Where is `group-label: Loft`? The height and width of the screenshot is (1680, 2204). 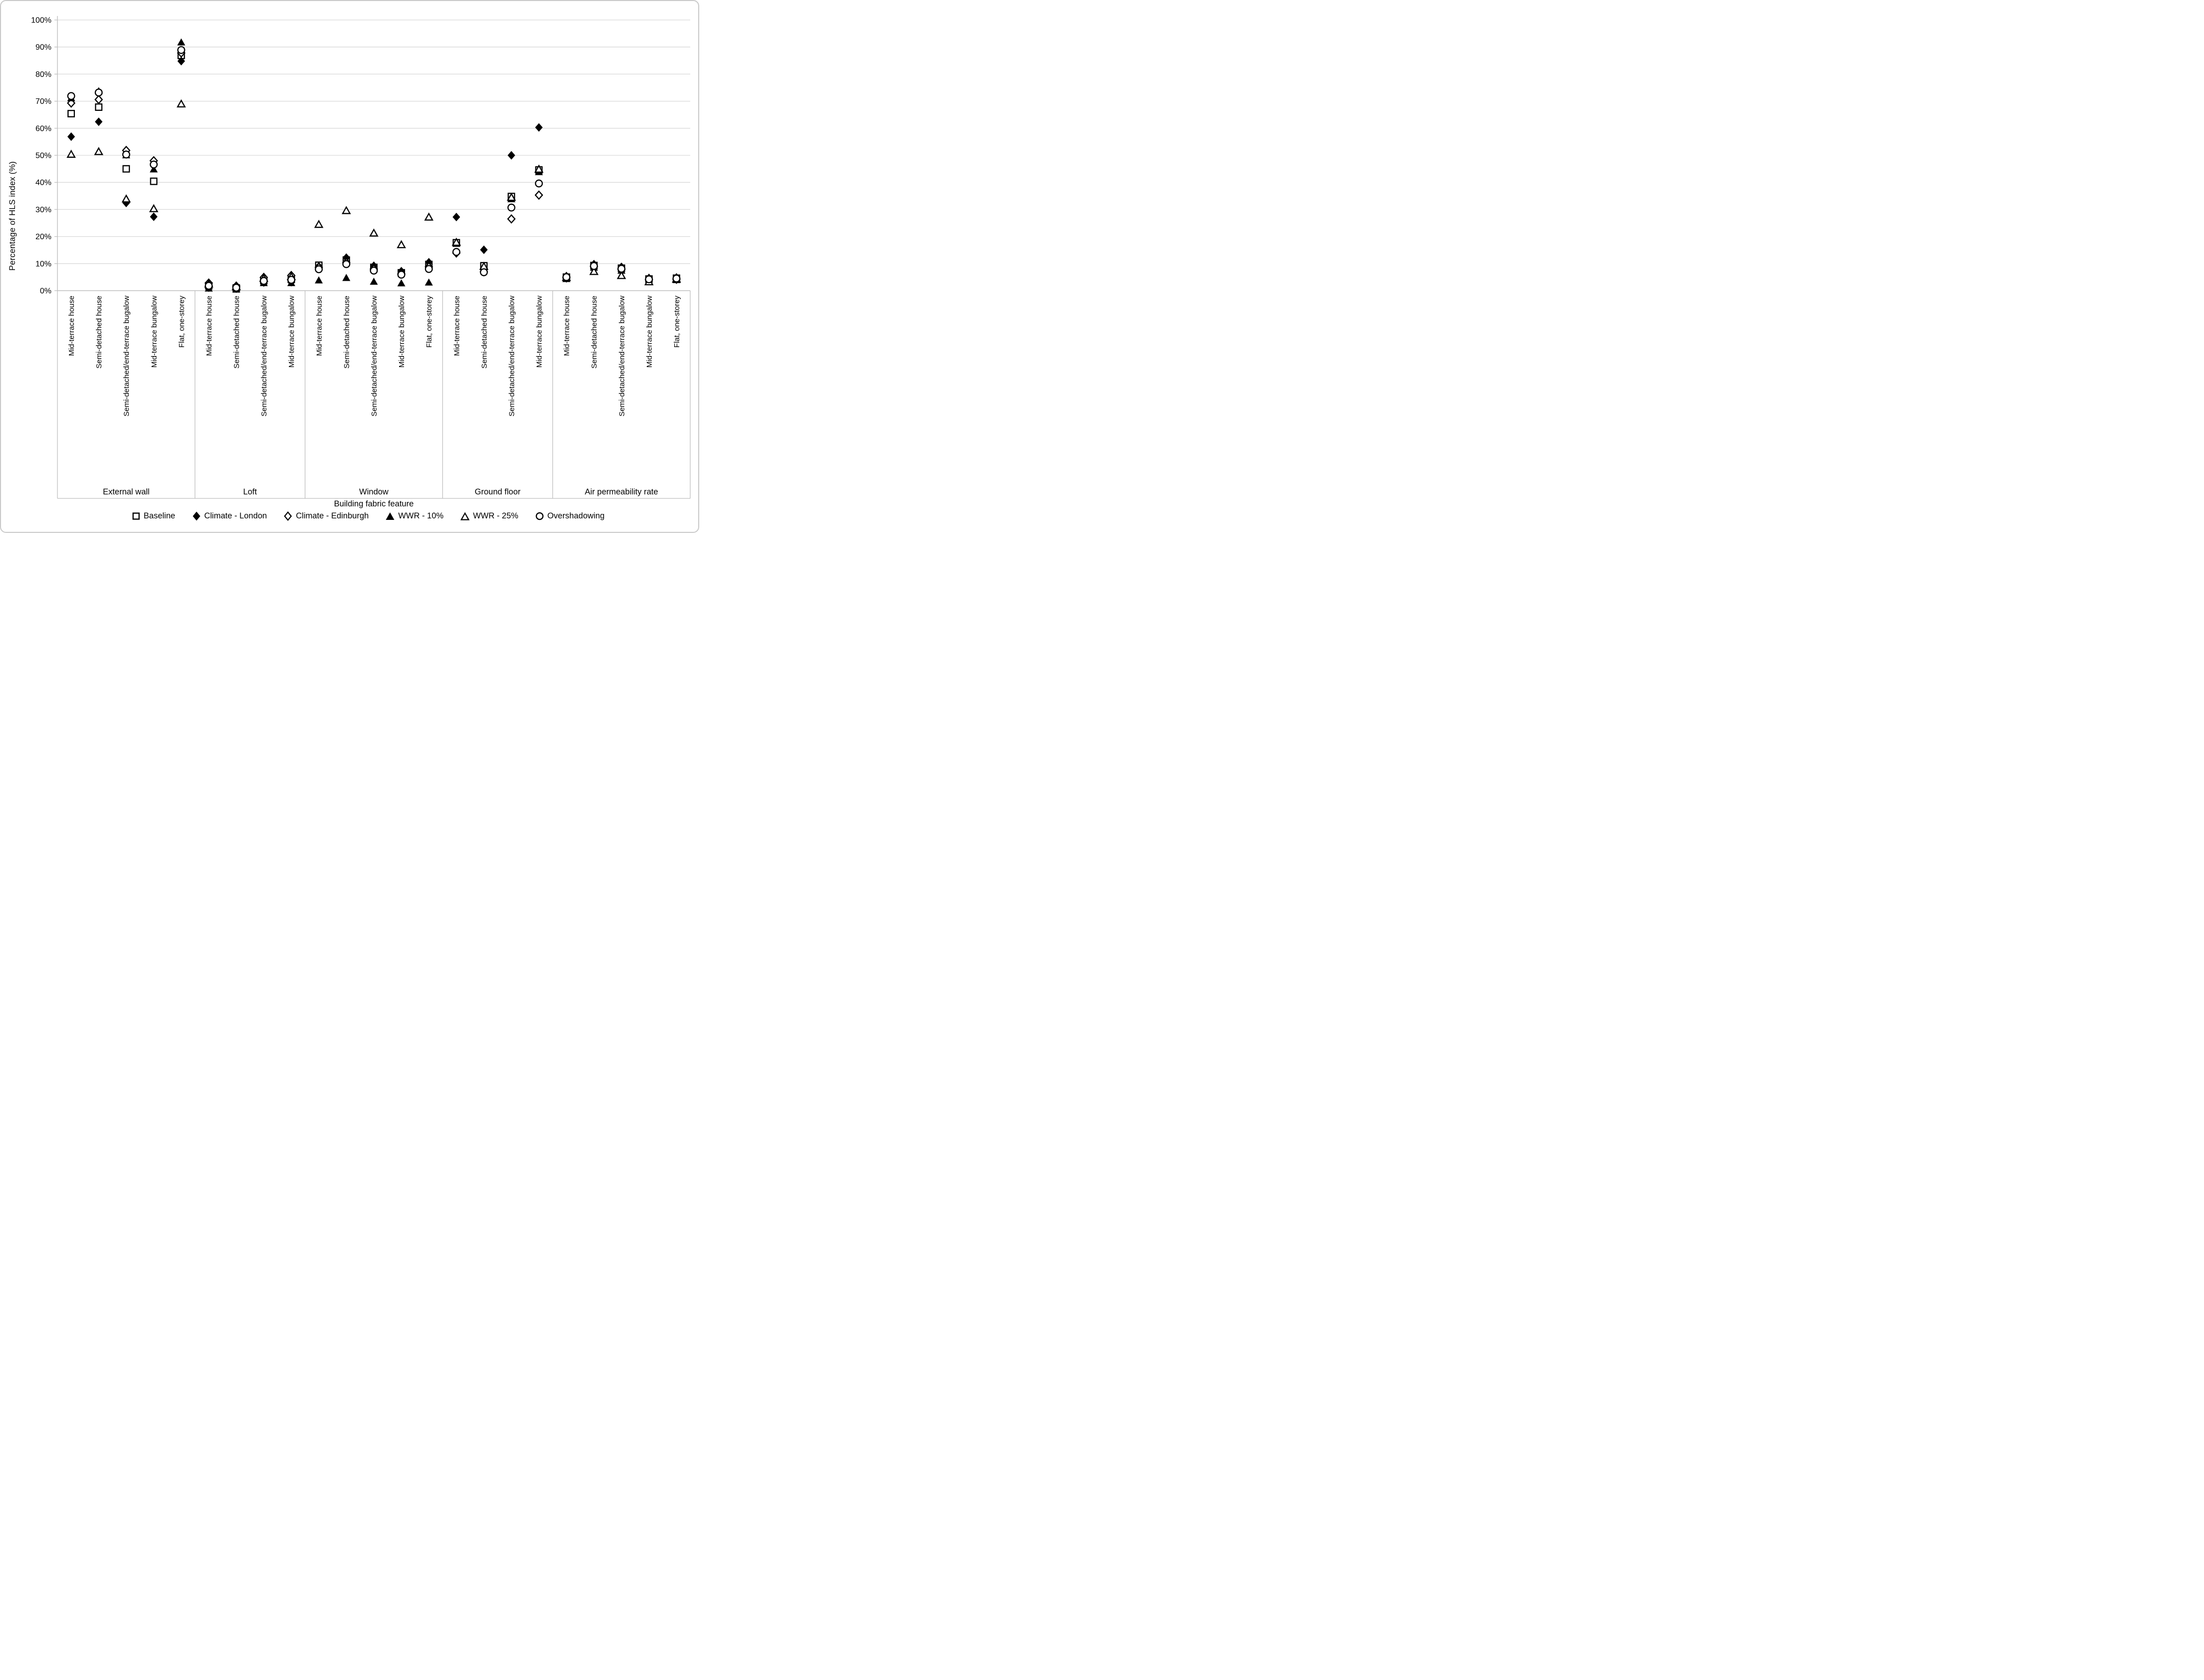
group-label: Loft is located at coordinates (250, 491).